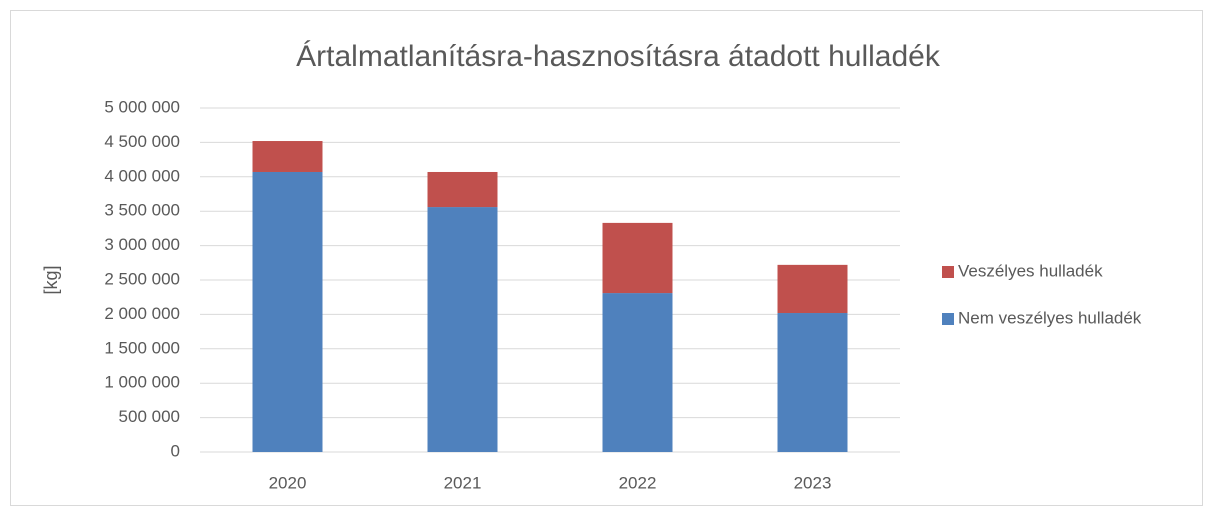 The height and width of the screenshot is (506, 1214). Describe the element at coordinates (149, 416) in the screenshot. I see `y-tick-label: 500 000` at that location.